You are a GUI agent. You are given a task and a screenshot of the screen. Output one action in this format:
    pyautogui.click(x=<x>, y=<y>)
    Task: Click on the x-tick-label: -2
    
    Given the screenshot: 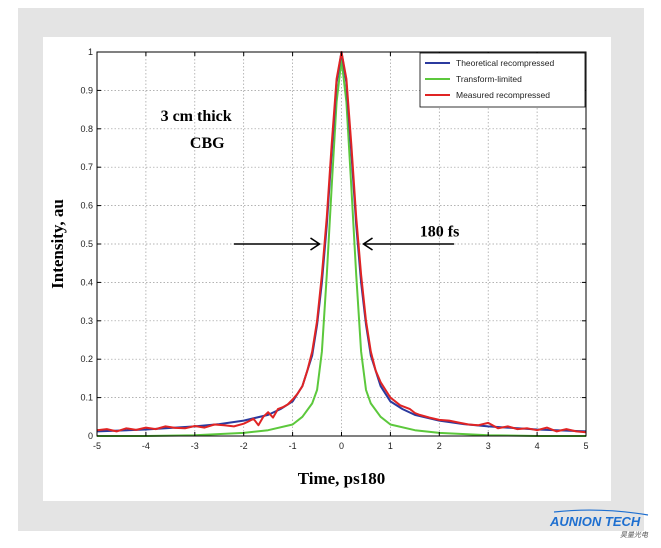 What is the action you would take?
    pyautogui.click(x=244, y=446)
    